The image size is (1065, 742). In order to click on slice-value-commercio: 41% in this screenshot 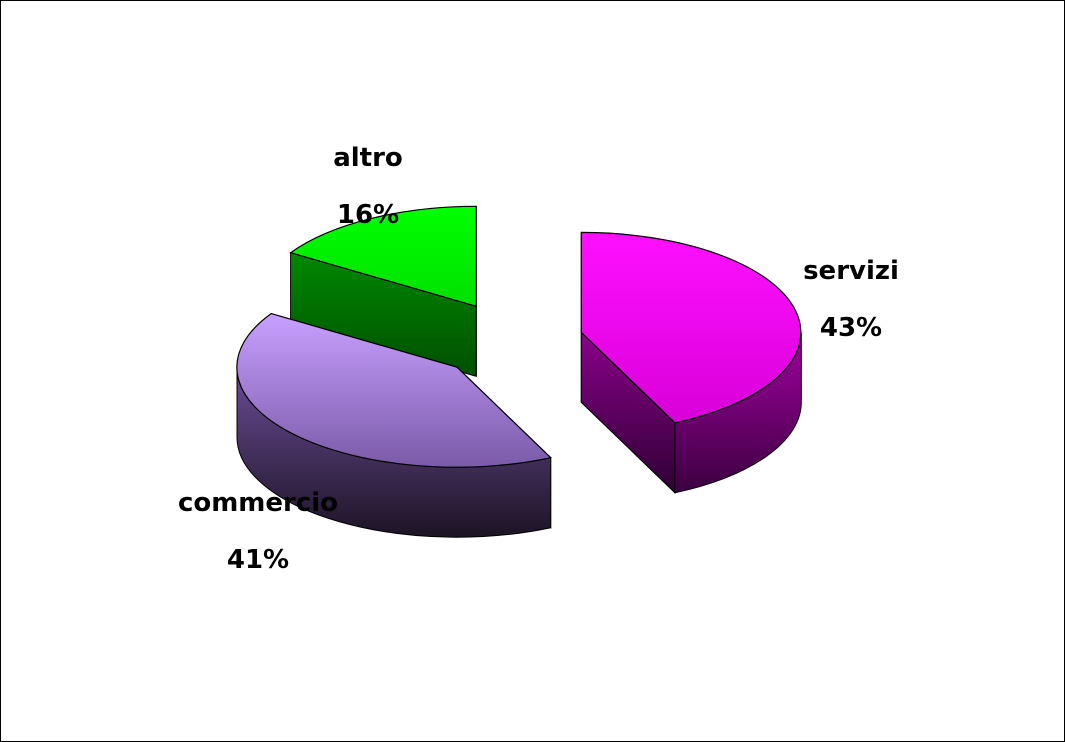, I will do `click(258, 560)`.